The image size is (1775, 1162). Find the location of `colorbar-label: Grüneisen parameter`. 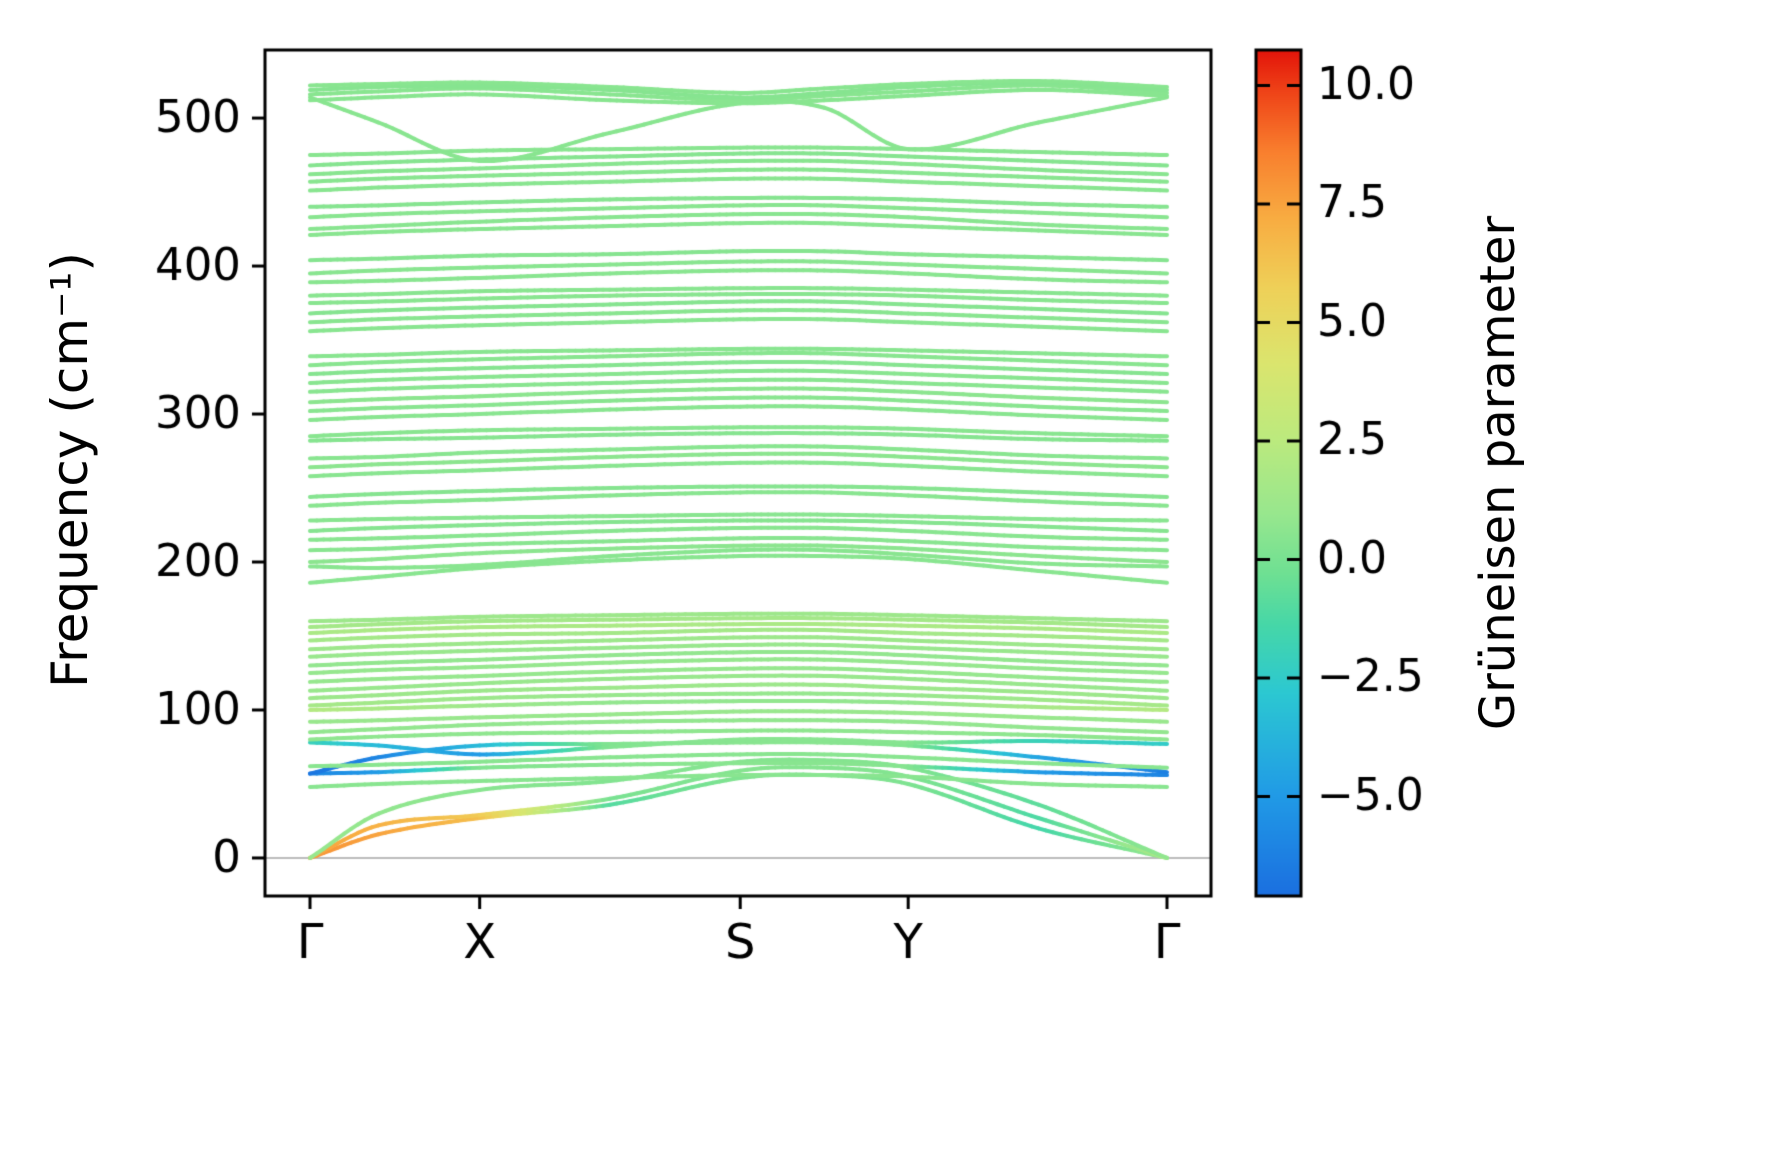

colorbar-label: Grüneisen parameter is located at coordinates (1498, 473).